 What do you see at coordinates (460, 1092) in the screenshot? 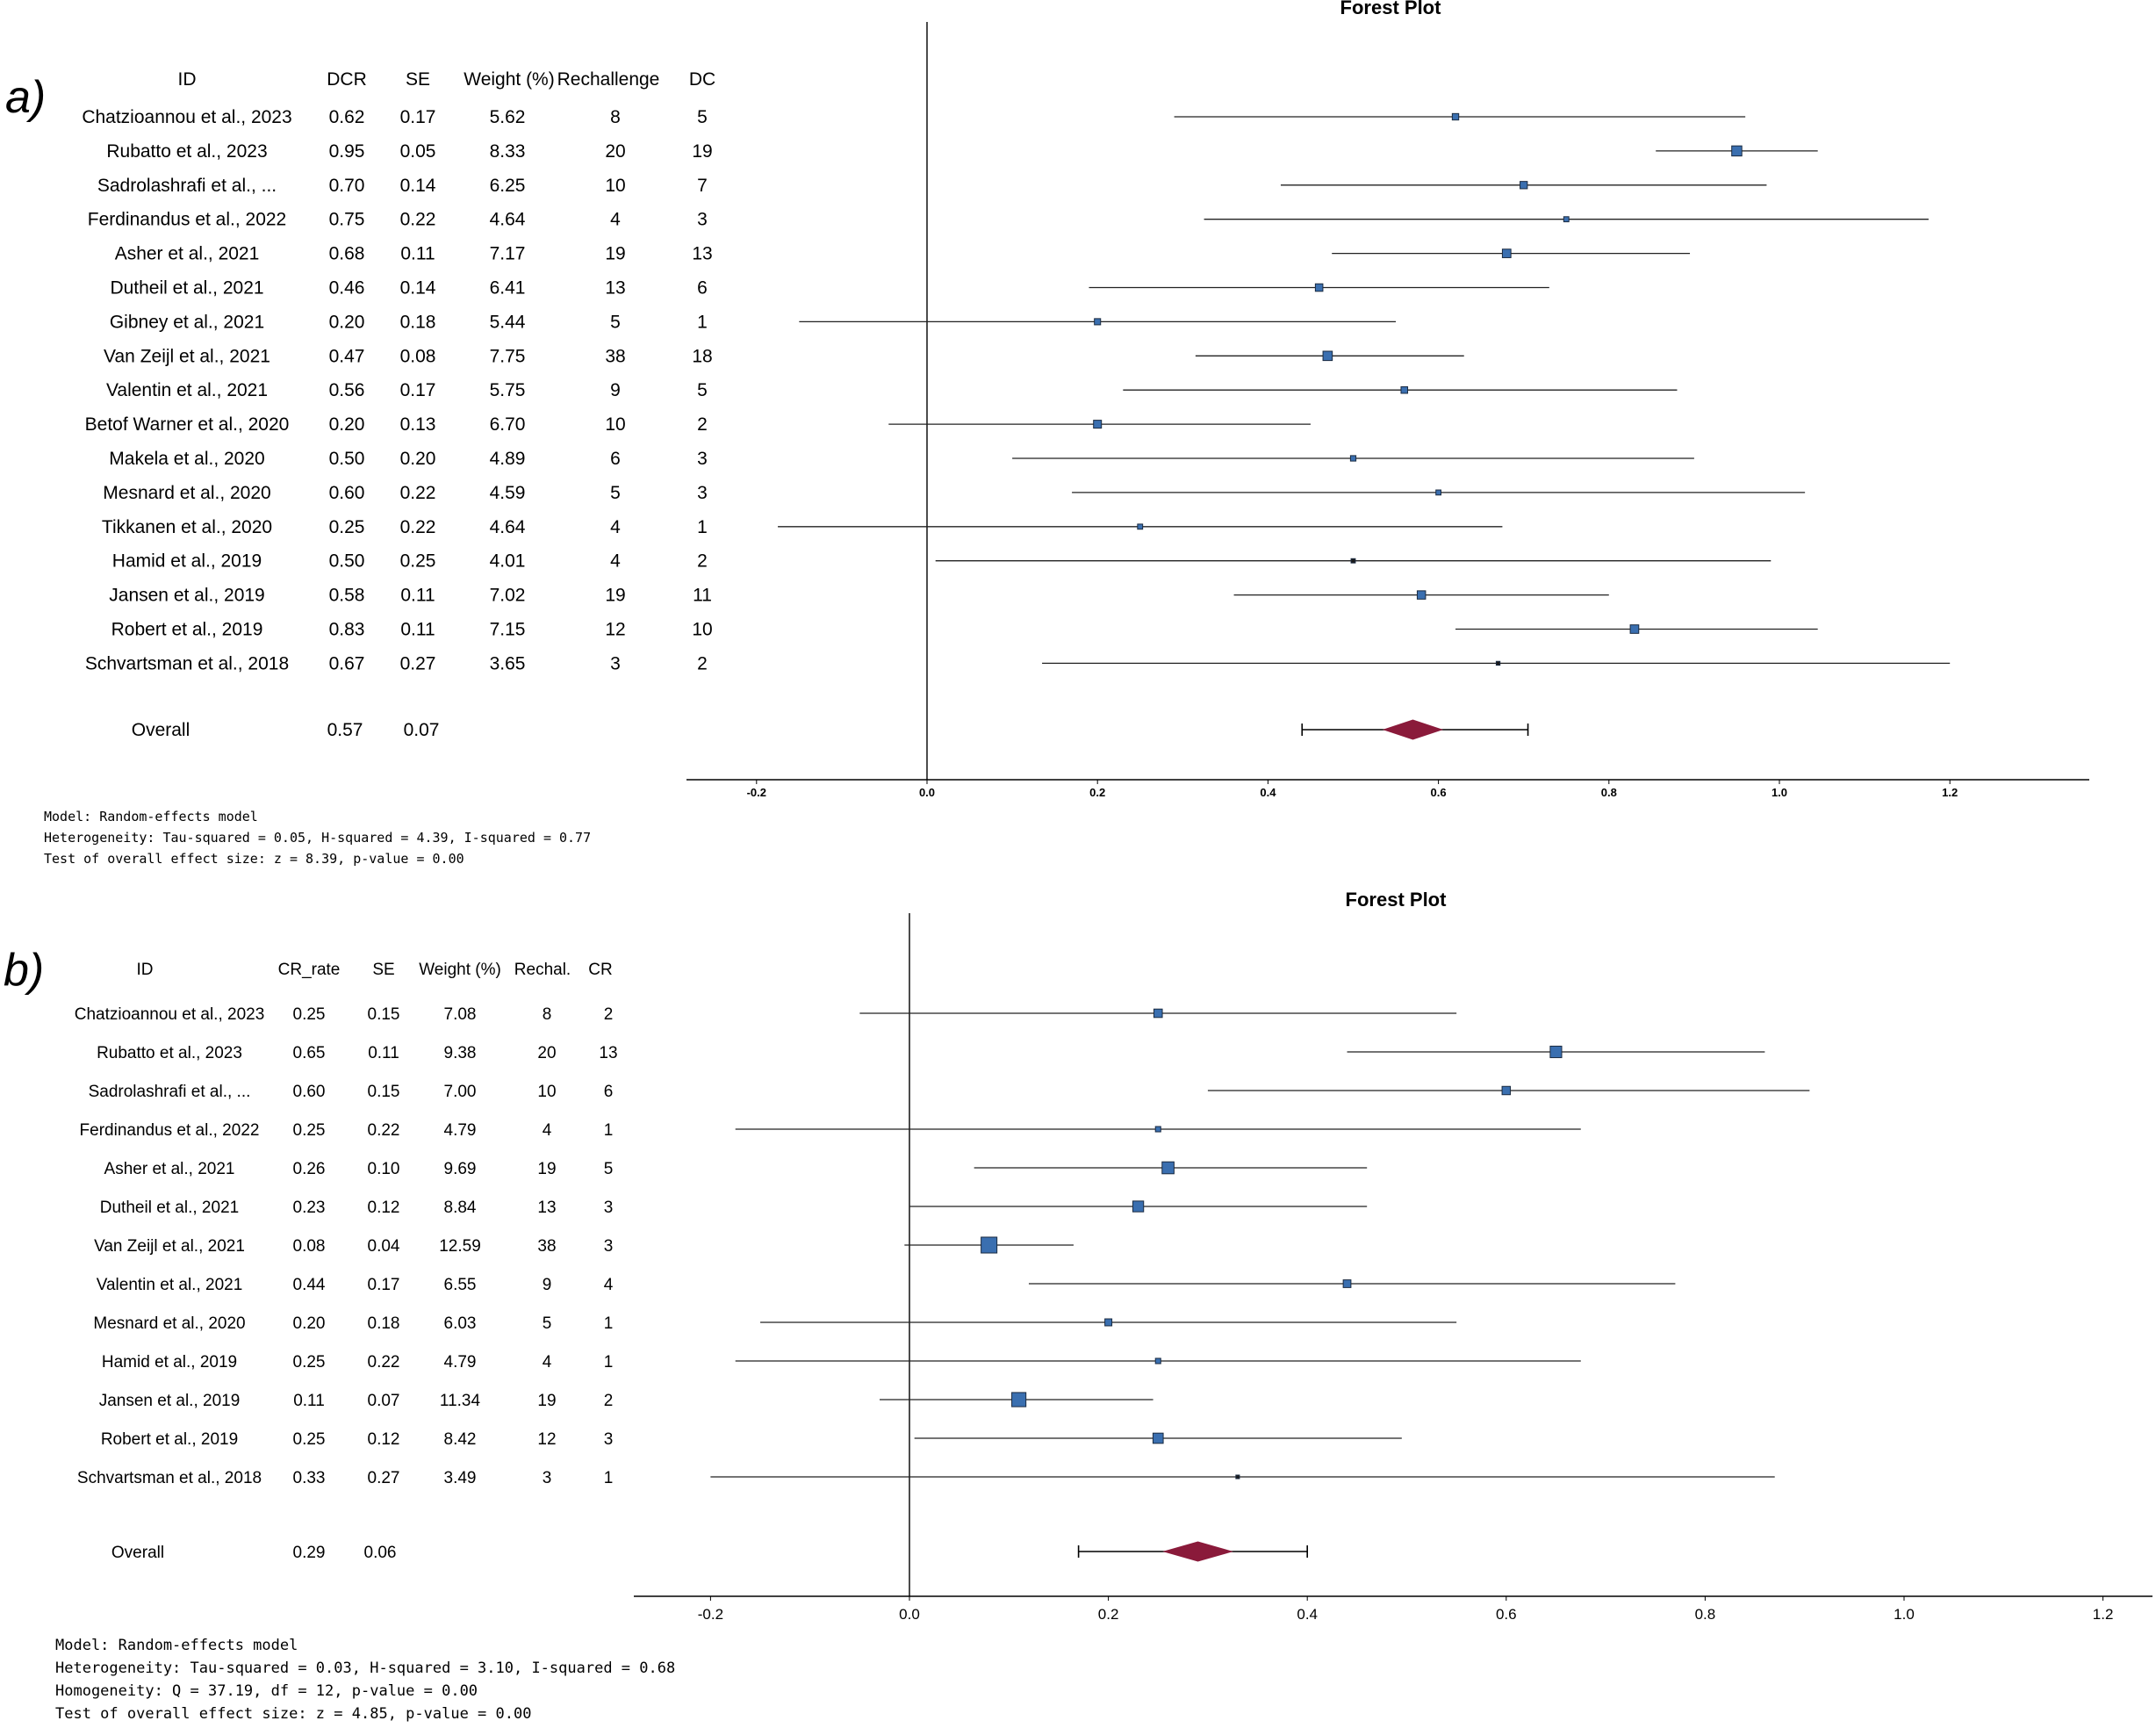
I see `table-cell: 7.00` at bounding box center [460, 1092].